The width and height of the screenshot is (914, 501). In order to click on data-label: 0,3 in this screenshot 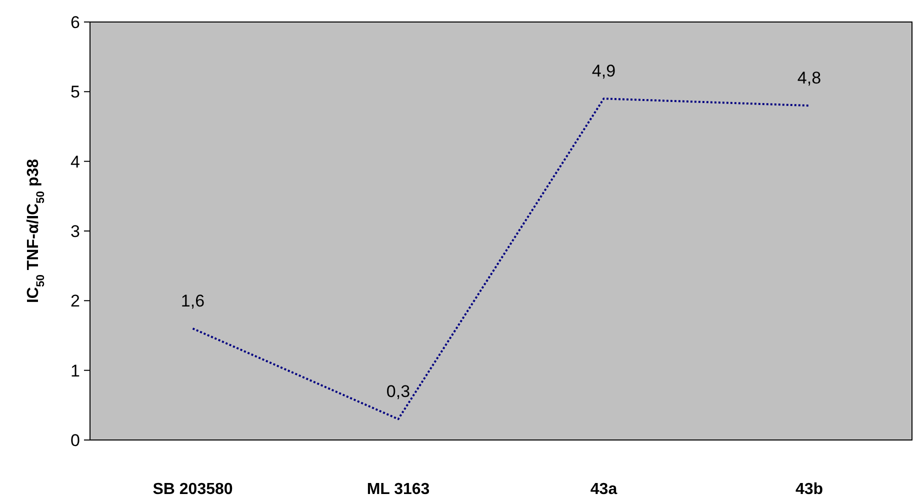, I will do `click(398, 392)`.